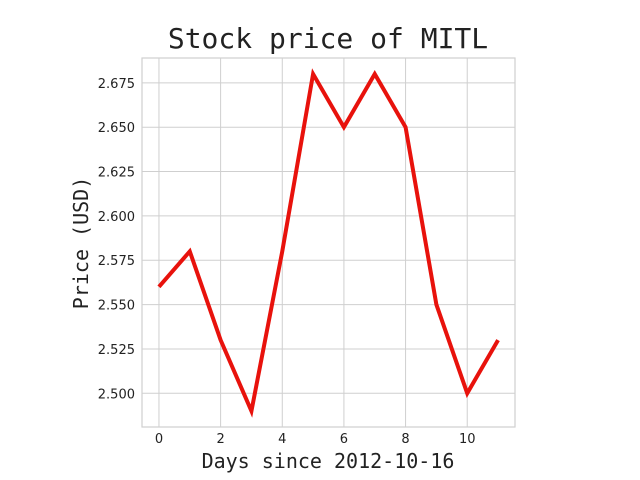 The height and width of the screenshot is (480, 640). I want to click on y-tick-label: 2.600, so click(116, 217).